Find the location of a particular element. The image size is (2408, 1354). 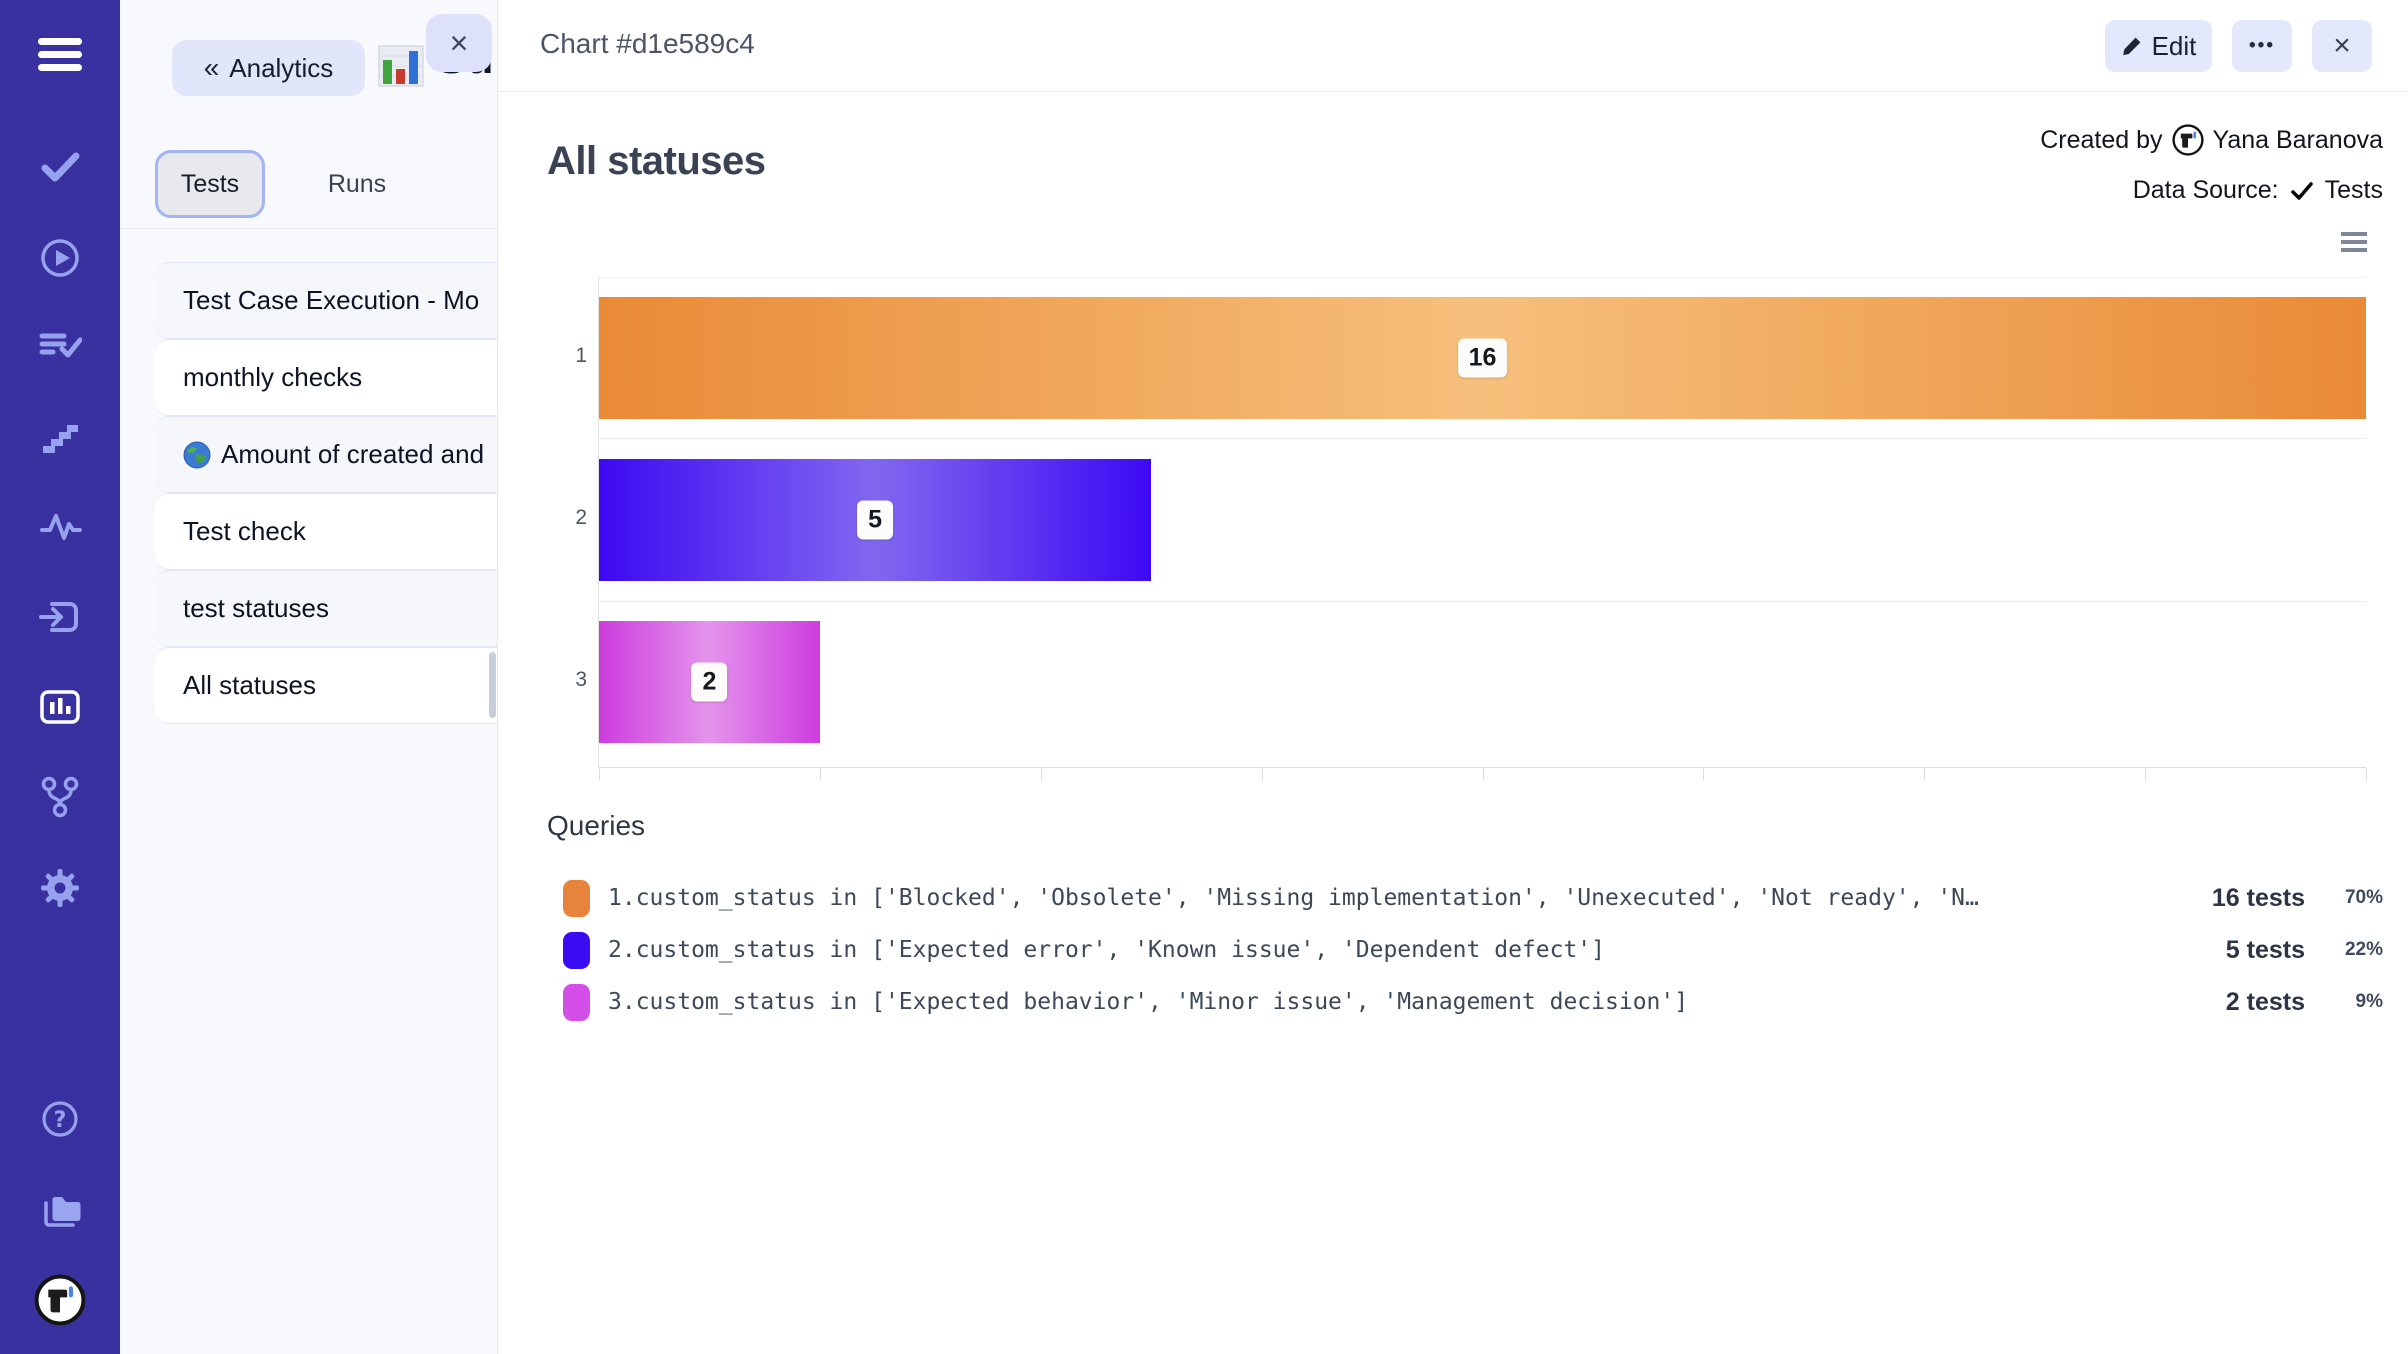

saved-chart-item-label: All statuses is located at coordinates (249, 685).